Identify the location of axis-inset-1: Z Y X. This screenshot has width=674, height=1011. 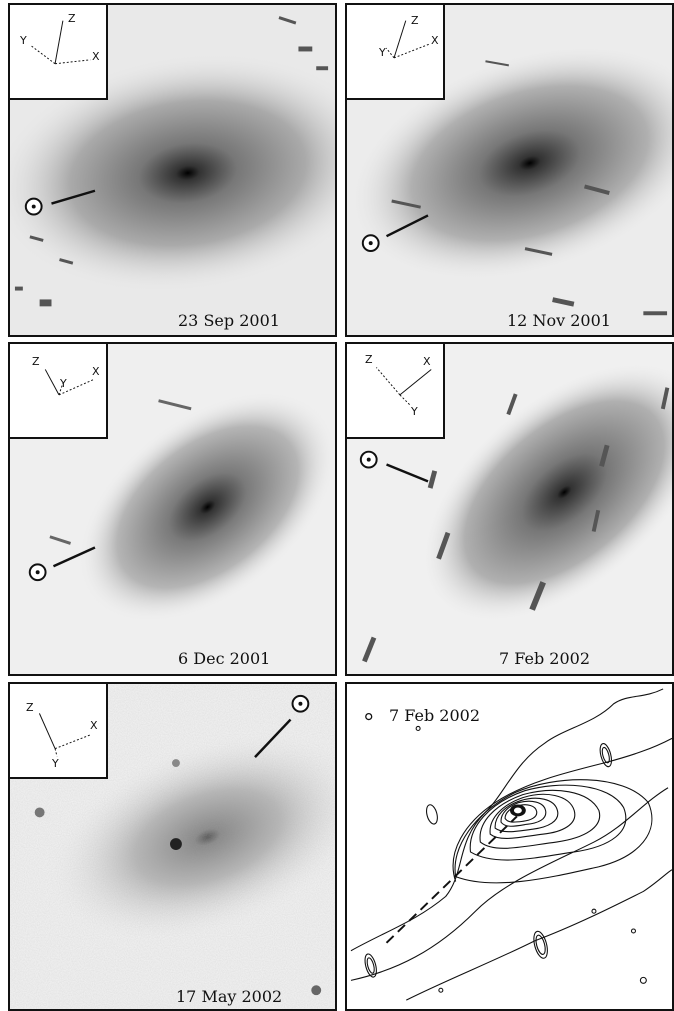
(59, 52).